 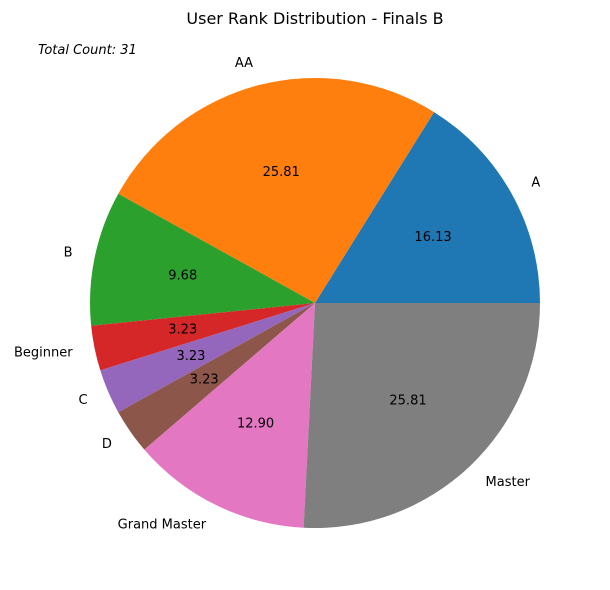 What do you see at coordinates (82, 400) in the screenshot?
I see `slice-label-c: C` at bounding box center [82, 400].